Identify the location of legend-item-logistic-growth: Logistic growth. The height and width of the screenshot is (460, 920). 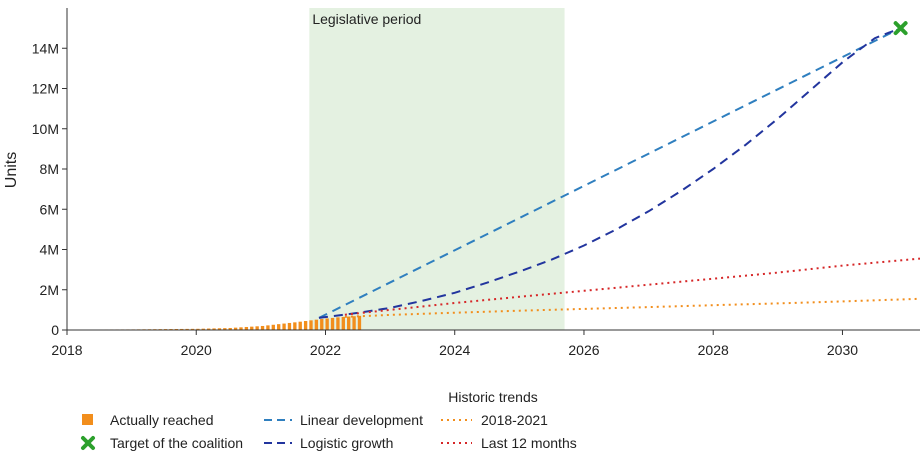
(328, 443).